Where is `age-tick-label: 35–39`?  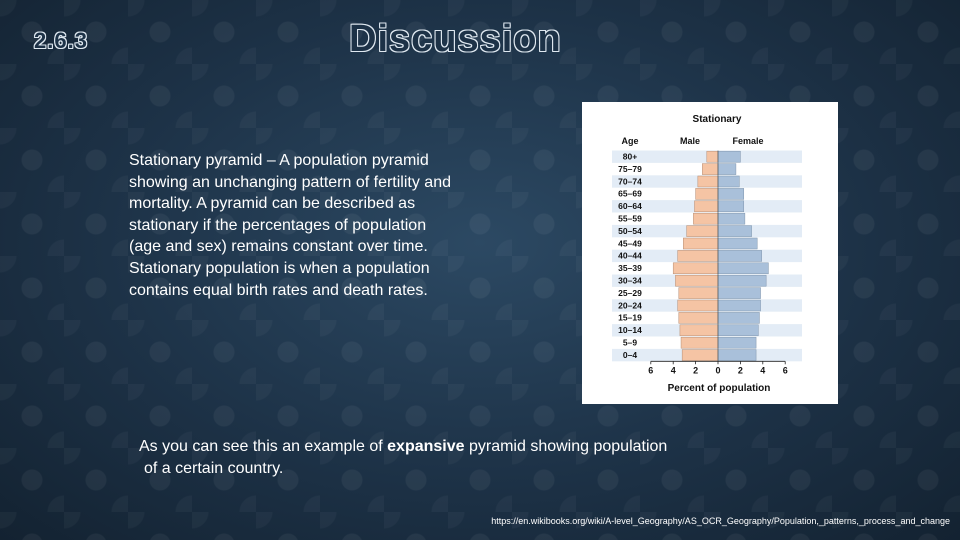 age-tick-label: 35–39 is located at coordinates (630, 268).